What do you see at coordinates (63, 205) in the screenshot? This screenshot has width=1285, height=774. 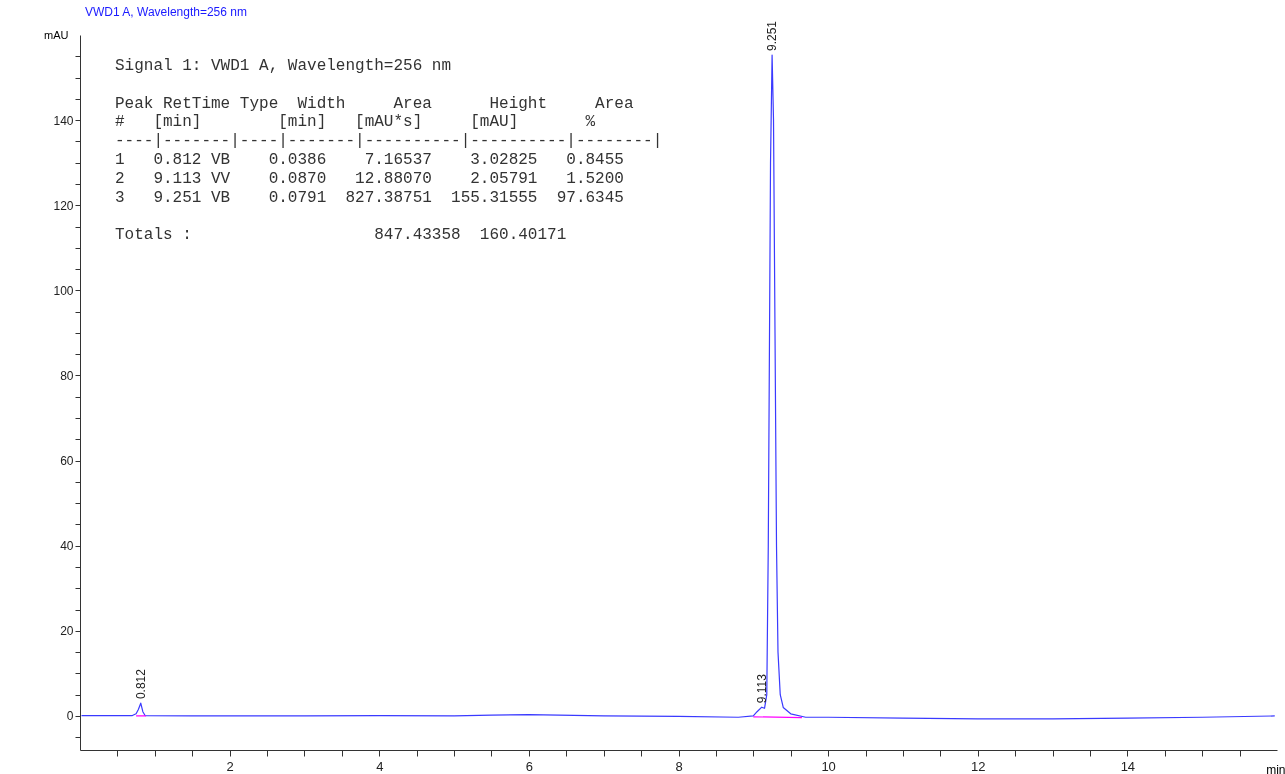 I see `y-tick-label: 120` at bounding box center [63, 205].